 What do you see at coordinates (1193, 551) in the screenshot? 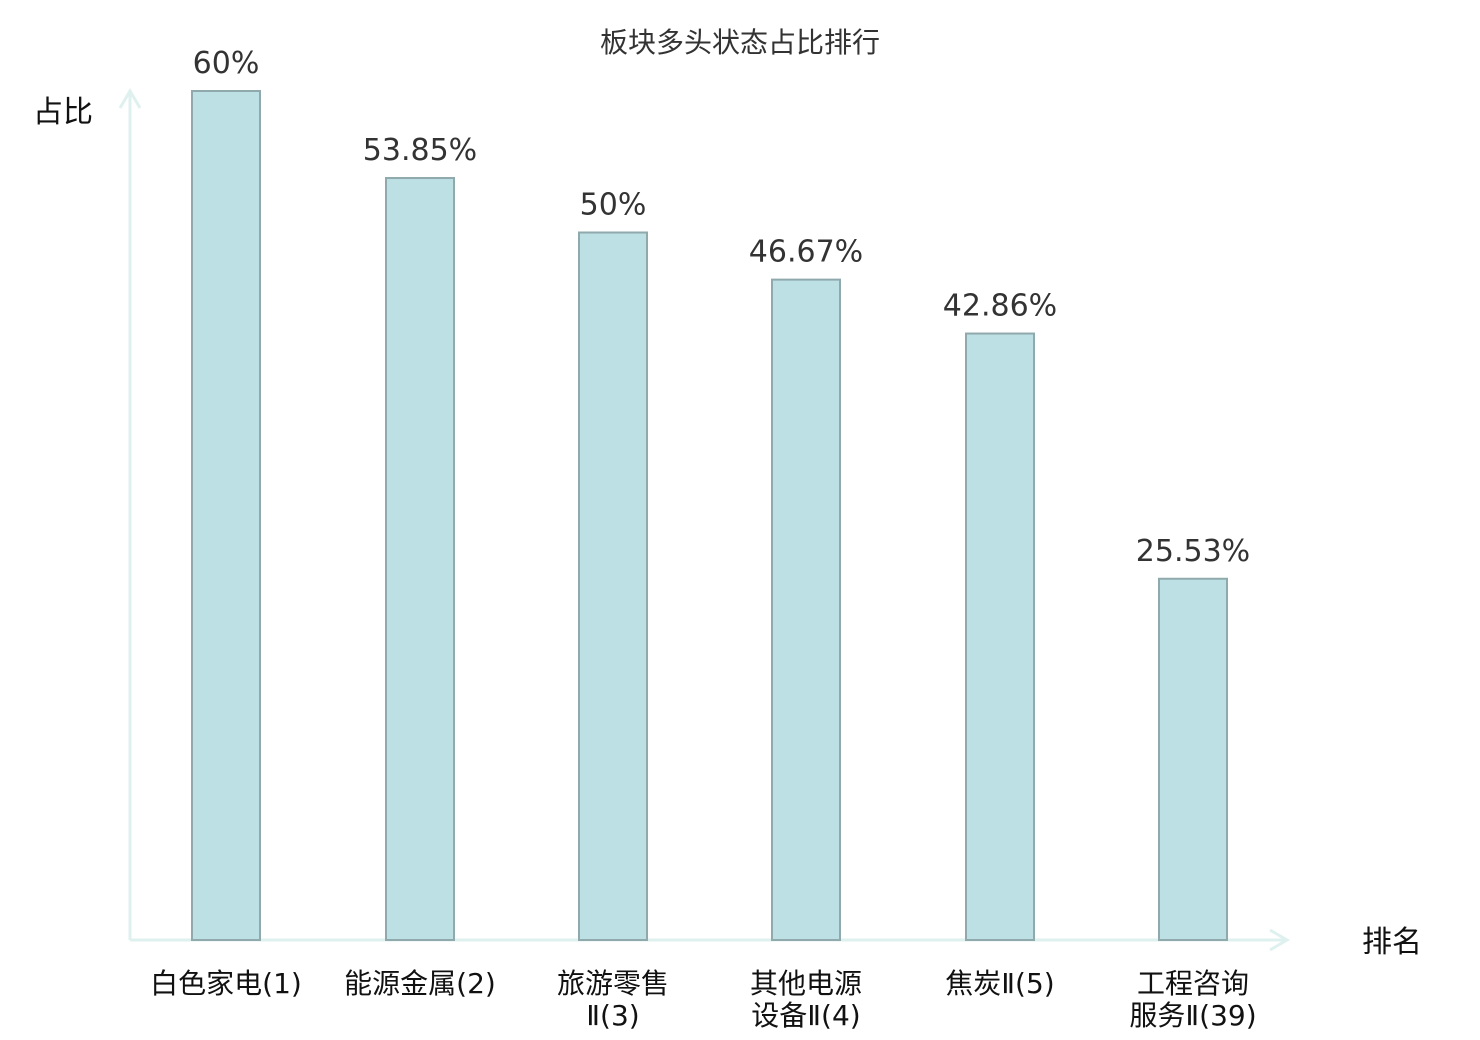
I see `bar-value-label: 25.53%` at bounding box center [1193, 551].